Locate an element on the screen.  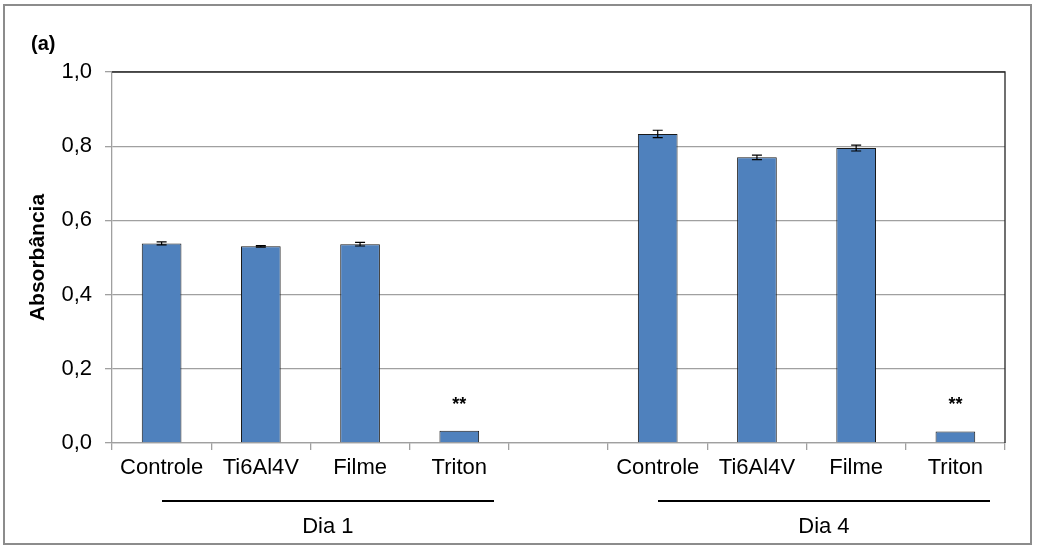
y-tick-label: 0,6 is located at coordinates (76, 219).